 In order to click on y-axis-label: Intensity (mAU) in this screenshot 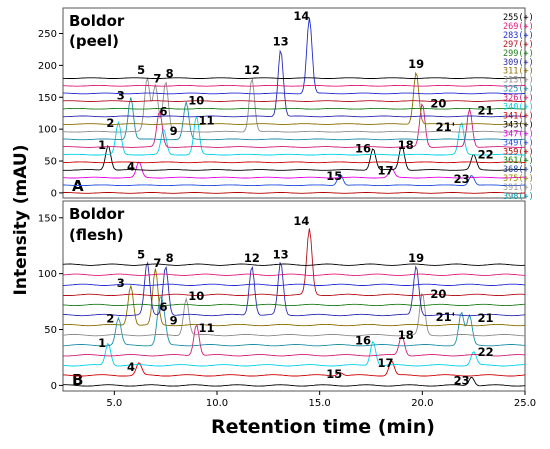, I will do `click(21, 220)`.